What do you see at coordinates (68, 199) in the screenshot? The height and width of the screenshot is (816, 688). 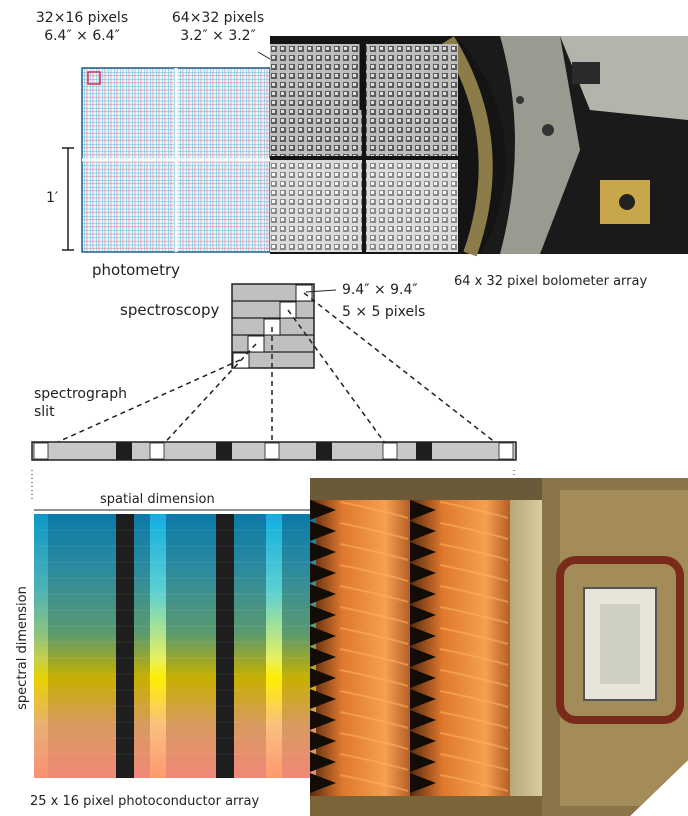 I see `scale-bar` at bounding box center [68, 199].